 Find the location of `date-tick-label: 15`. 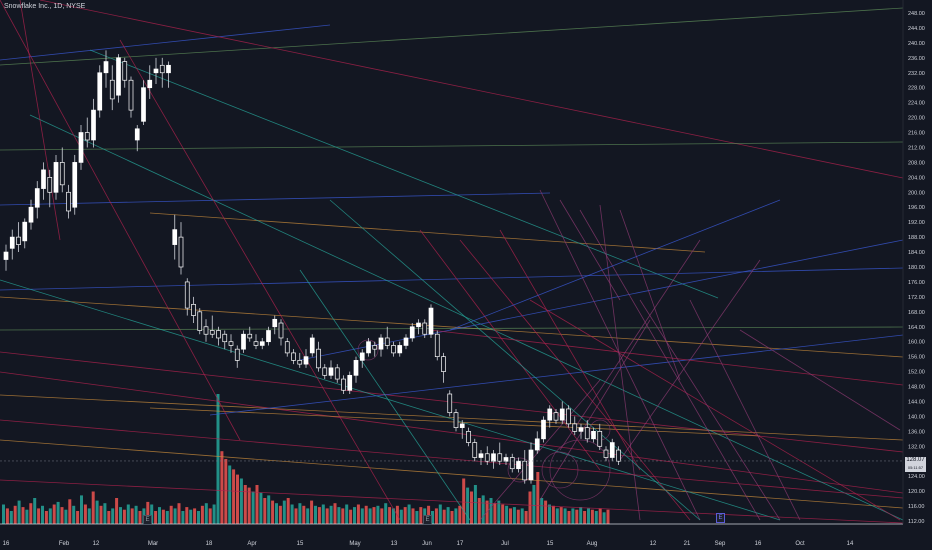

date-tick-label: 15 is located at coordinates (550, 544).